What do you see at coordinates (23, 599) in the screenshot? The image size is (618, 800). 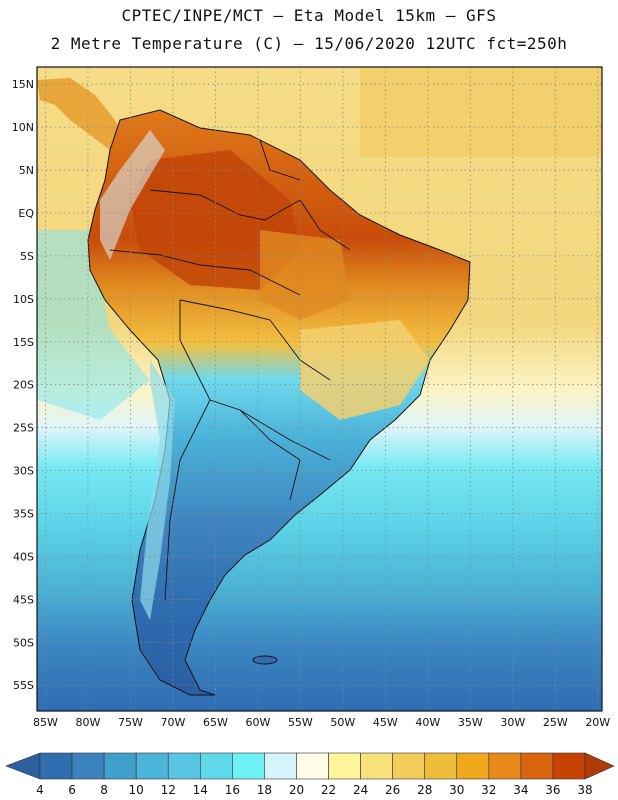 I see `latitude-label: 45S` at bounding box center [23, 599].